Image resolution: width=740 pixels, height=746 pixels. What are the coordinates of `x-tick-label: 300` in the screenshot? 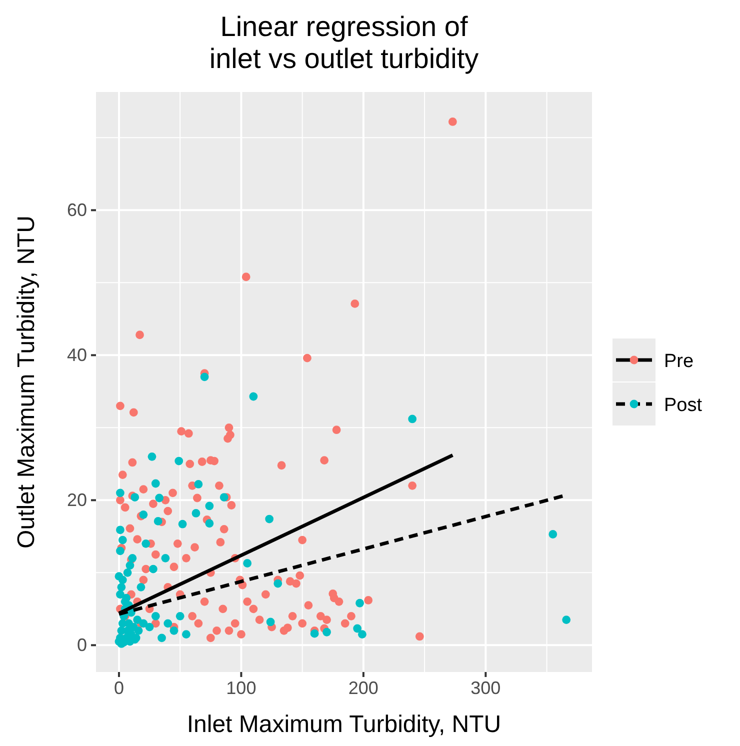 It's located at (485, 688).